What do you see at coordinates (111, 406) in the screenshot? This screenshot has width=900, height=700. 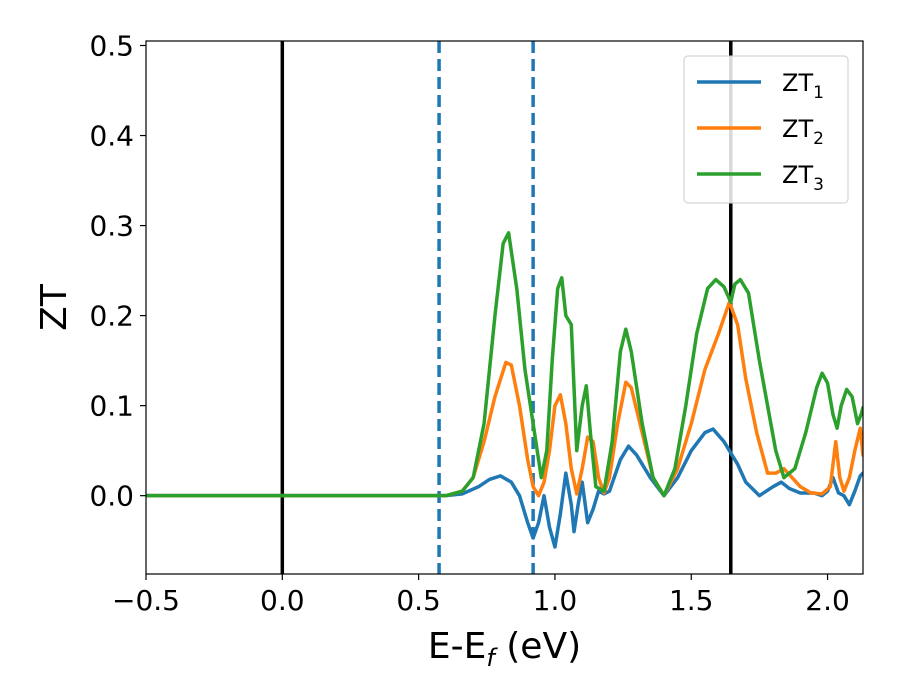 I see `y-tick-label: 0.1` at bounding box center [111, 406].